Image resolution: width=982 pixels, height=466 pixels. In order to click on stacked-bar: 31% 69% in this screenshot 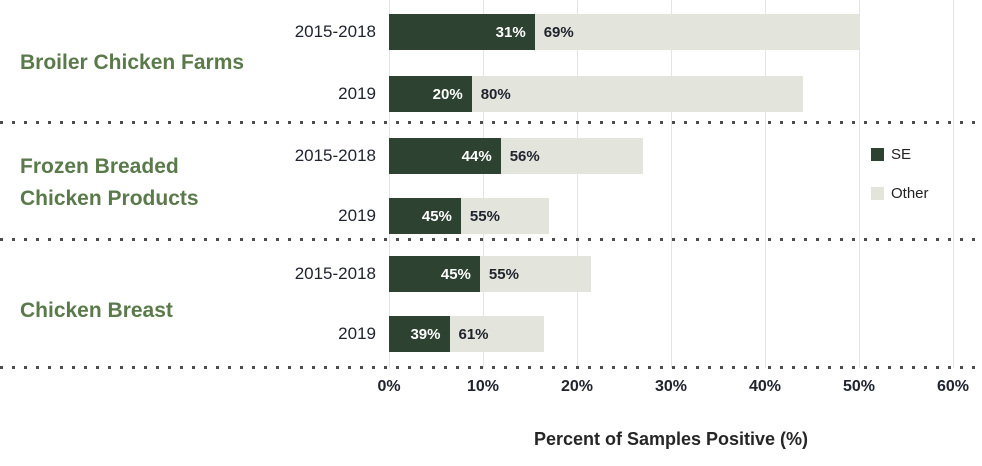, I will do `click(624, 32)`.